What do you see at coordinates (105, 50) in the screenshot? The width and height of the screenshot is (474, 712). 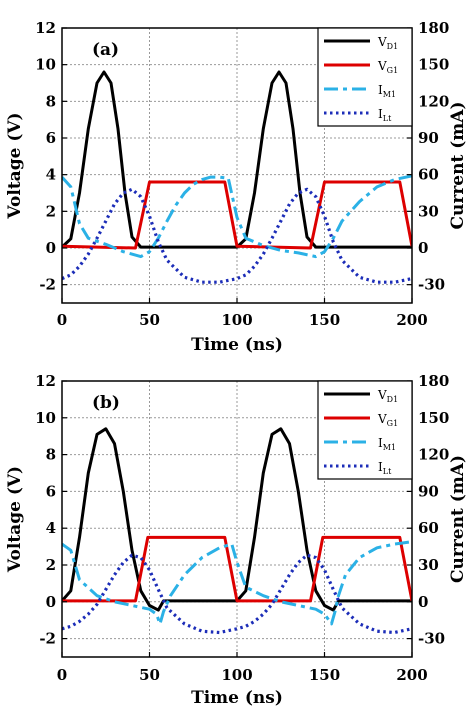 I see `panel-label: (a)` at bounding box center [105, 50].